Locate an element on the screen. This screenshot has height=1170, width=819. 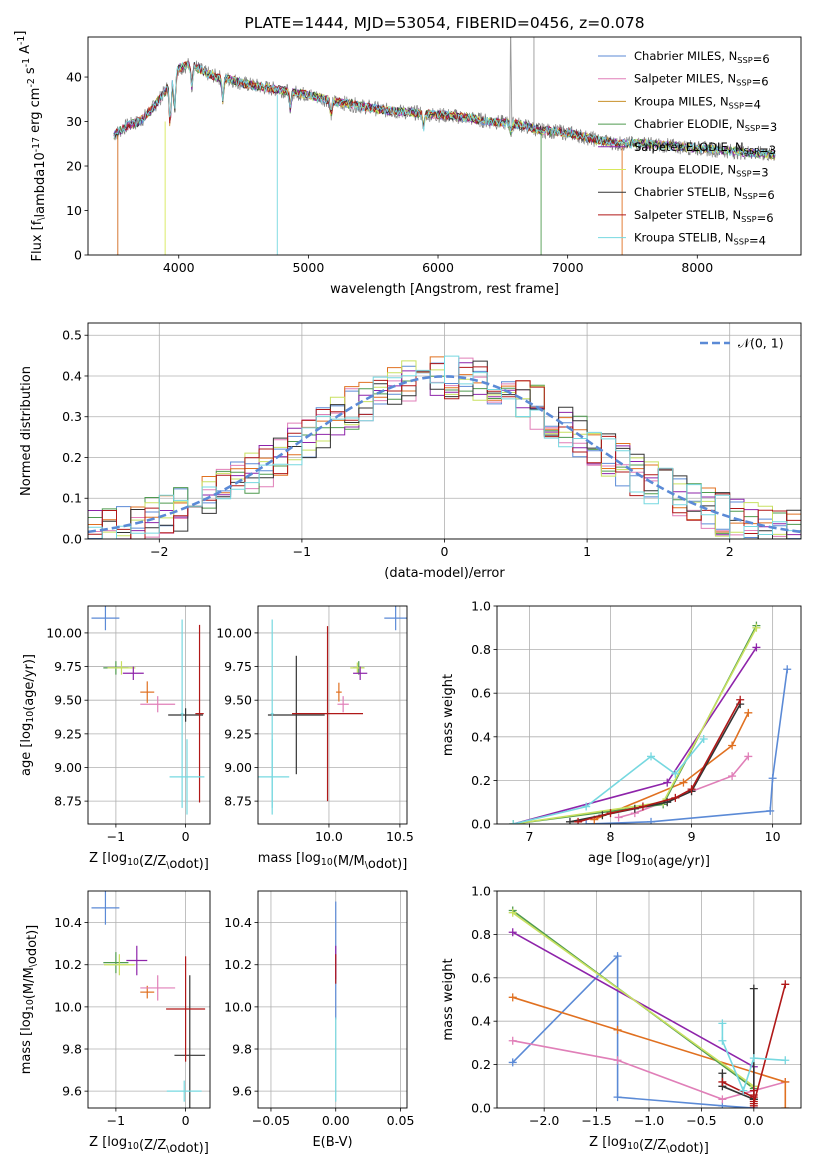
label-part: Kroupa ELODIE, N is located at coordinates (685, 170).